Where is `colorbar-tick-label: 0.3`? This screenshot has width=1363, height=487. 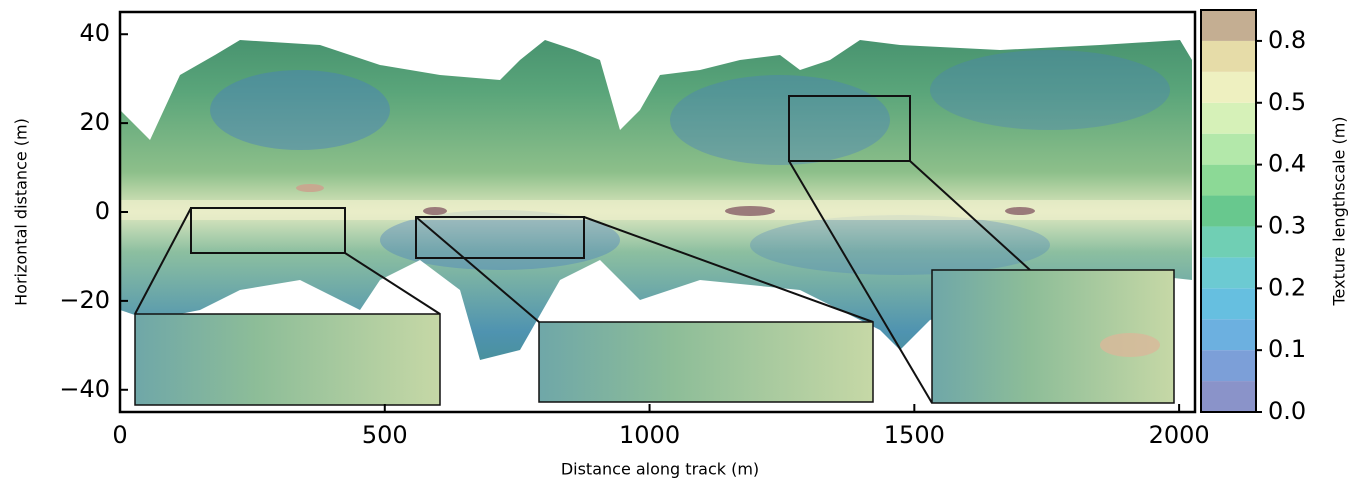 colorbar-tick-label: 0.3 is located at coordinates (1287, 225).